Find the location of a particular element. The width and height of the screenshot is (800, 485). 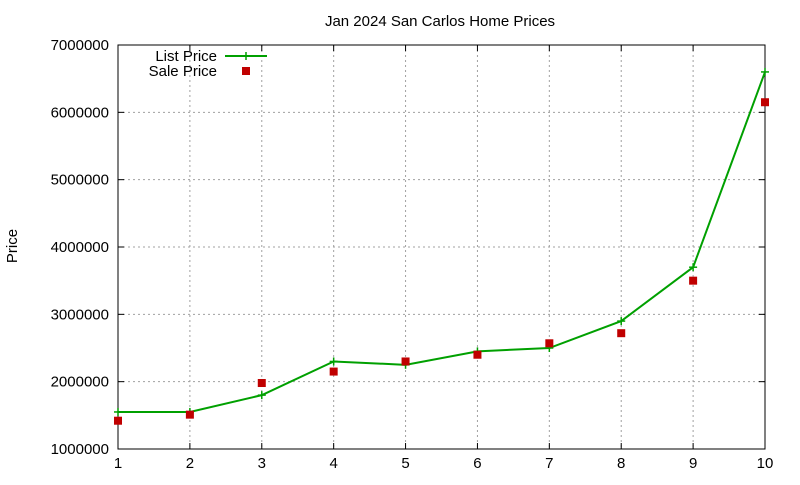

chart-title: Jan 2024 San Carlos Home Prices is located at coordinates (440, 21).